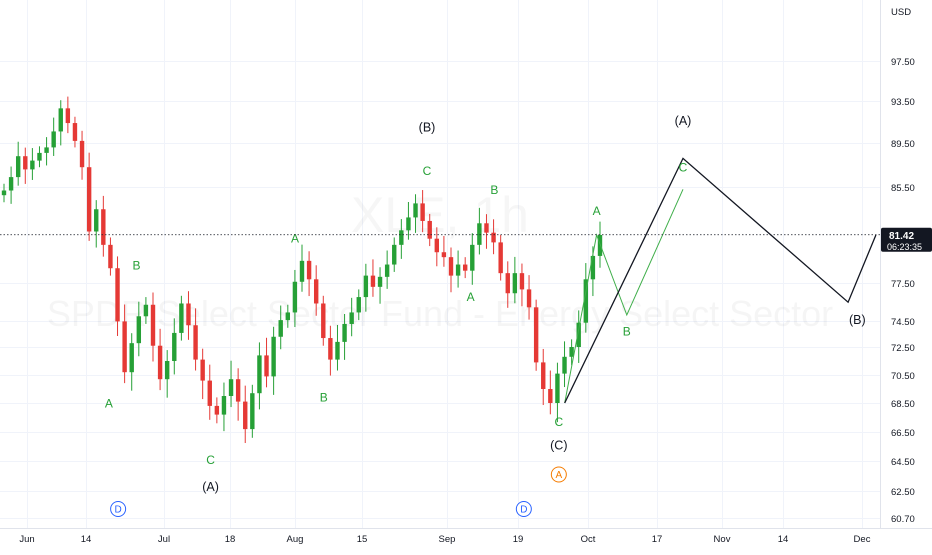  I want to click on projection-black-path, so click(720, 280).